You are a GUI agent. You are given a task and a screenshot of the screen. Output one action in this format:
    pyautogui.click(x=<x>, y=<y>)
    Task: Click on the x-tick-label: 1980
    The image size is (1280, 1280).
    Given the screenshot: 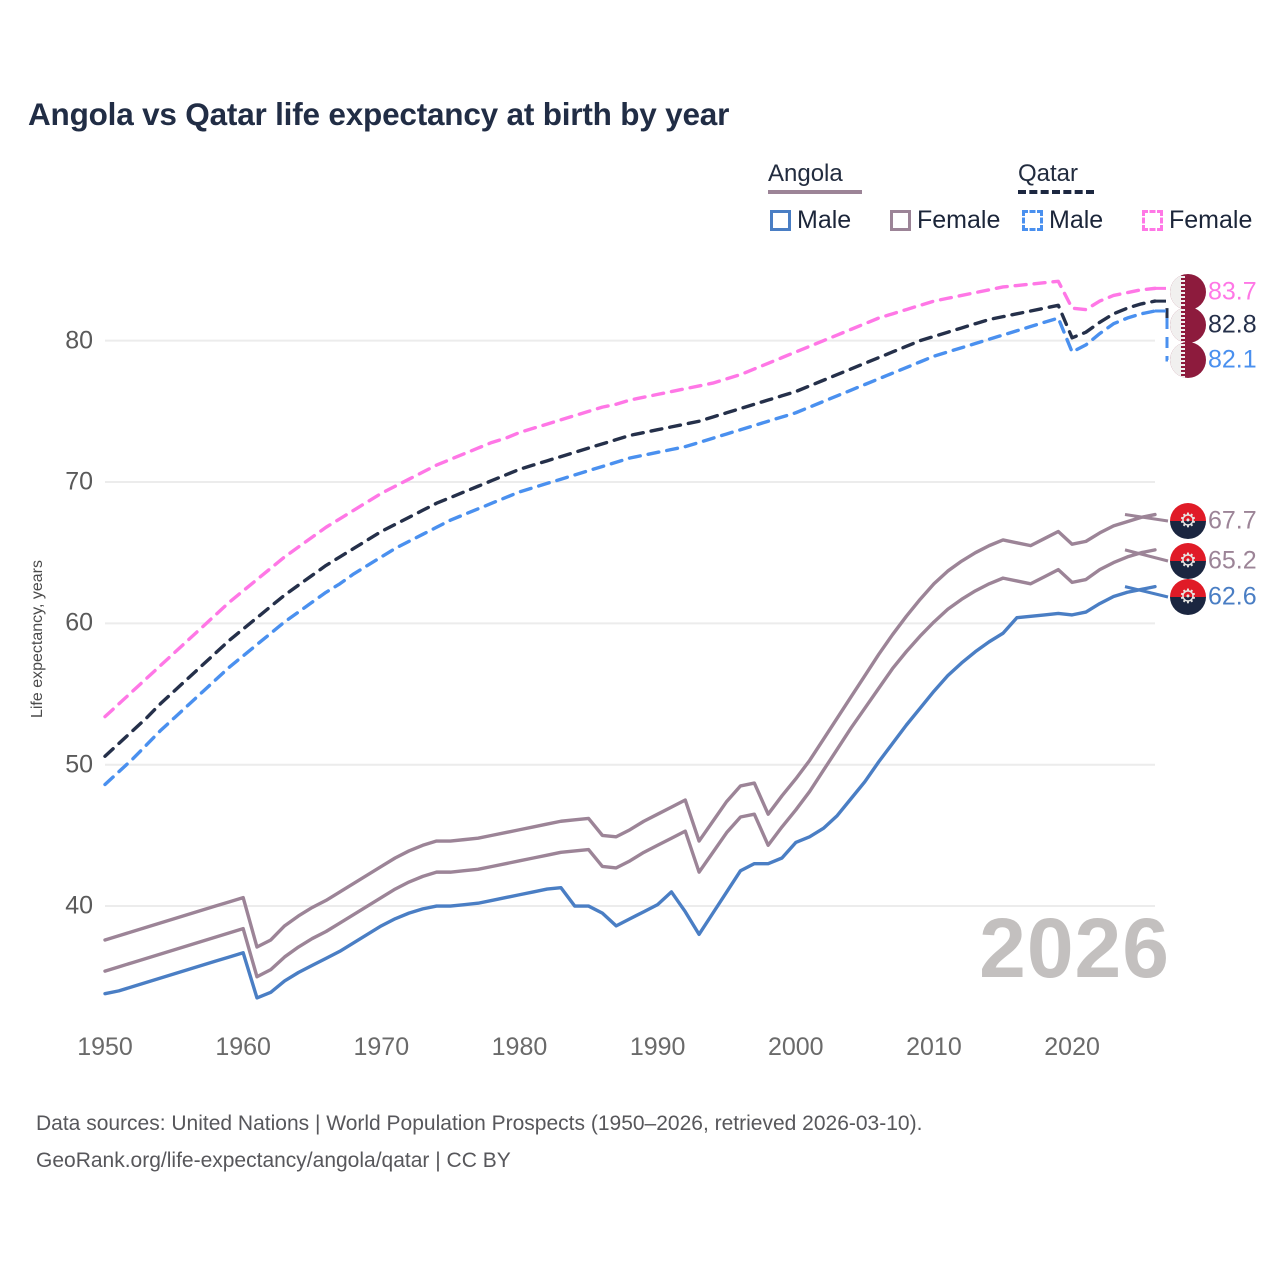 What is the action you would take?
    pyautogui.click(x=519, y=1047)
    